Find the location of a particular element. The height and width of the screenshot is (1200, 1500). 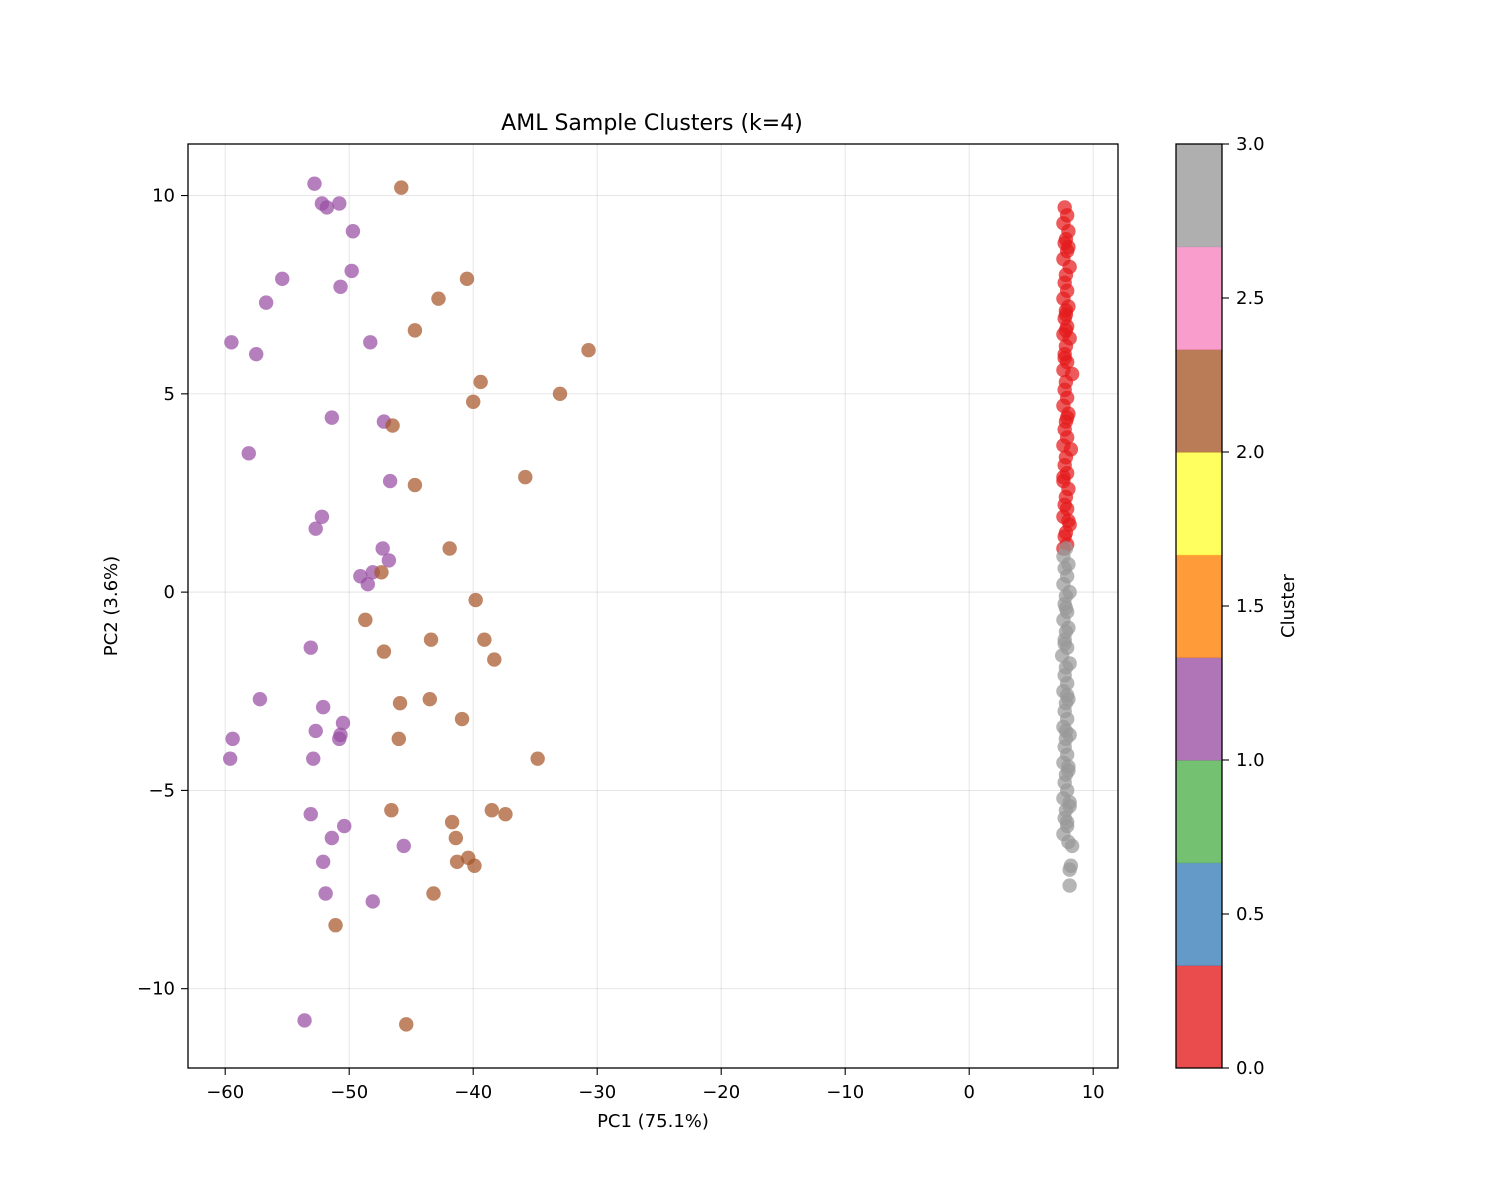

x-tick-label: −60 is located at coordinates (225, 1092).